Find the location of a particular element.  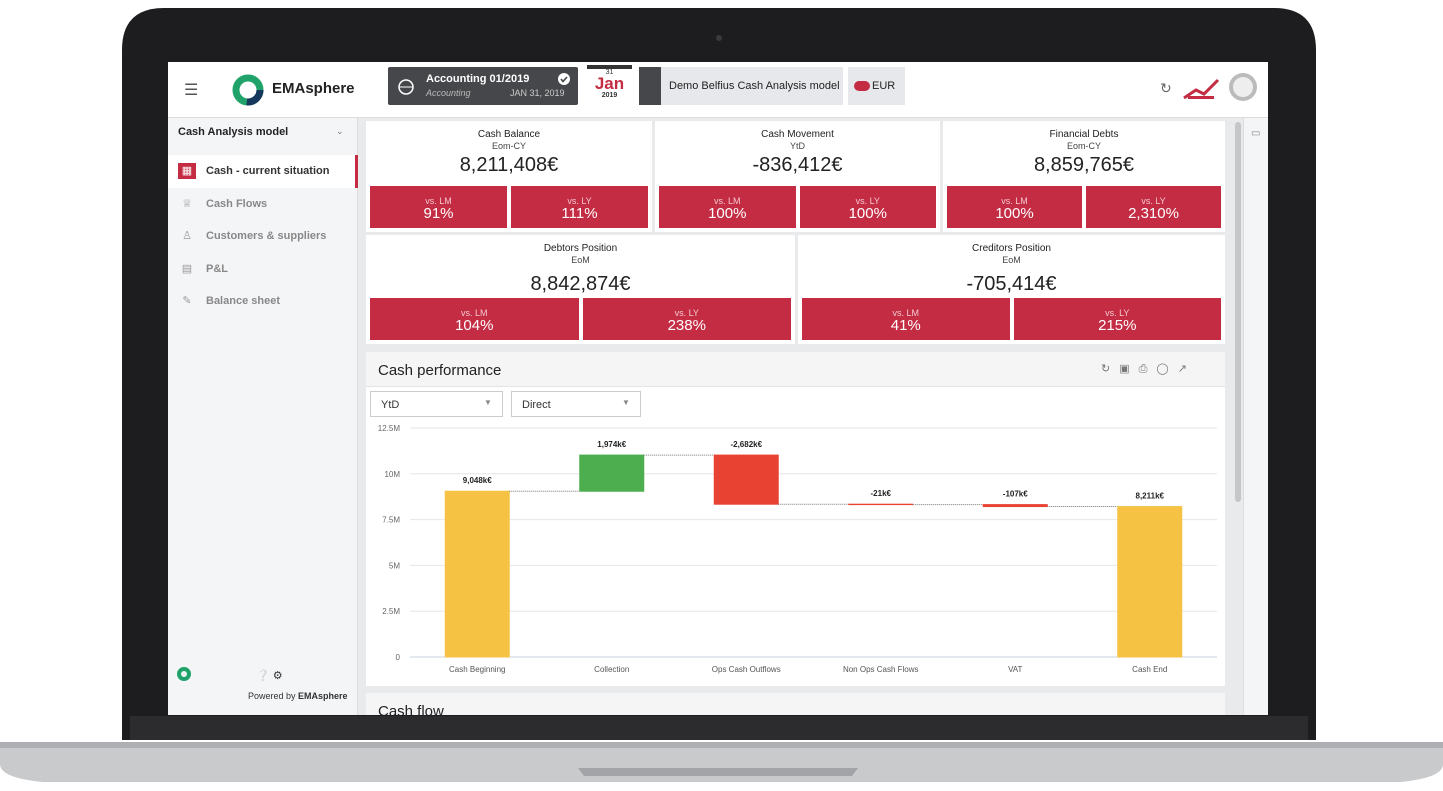

next-panel: Cash flow is located at coordinates (795, 704).